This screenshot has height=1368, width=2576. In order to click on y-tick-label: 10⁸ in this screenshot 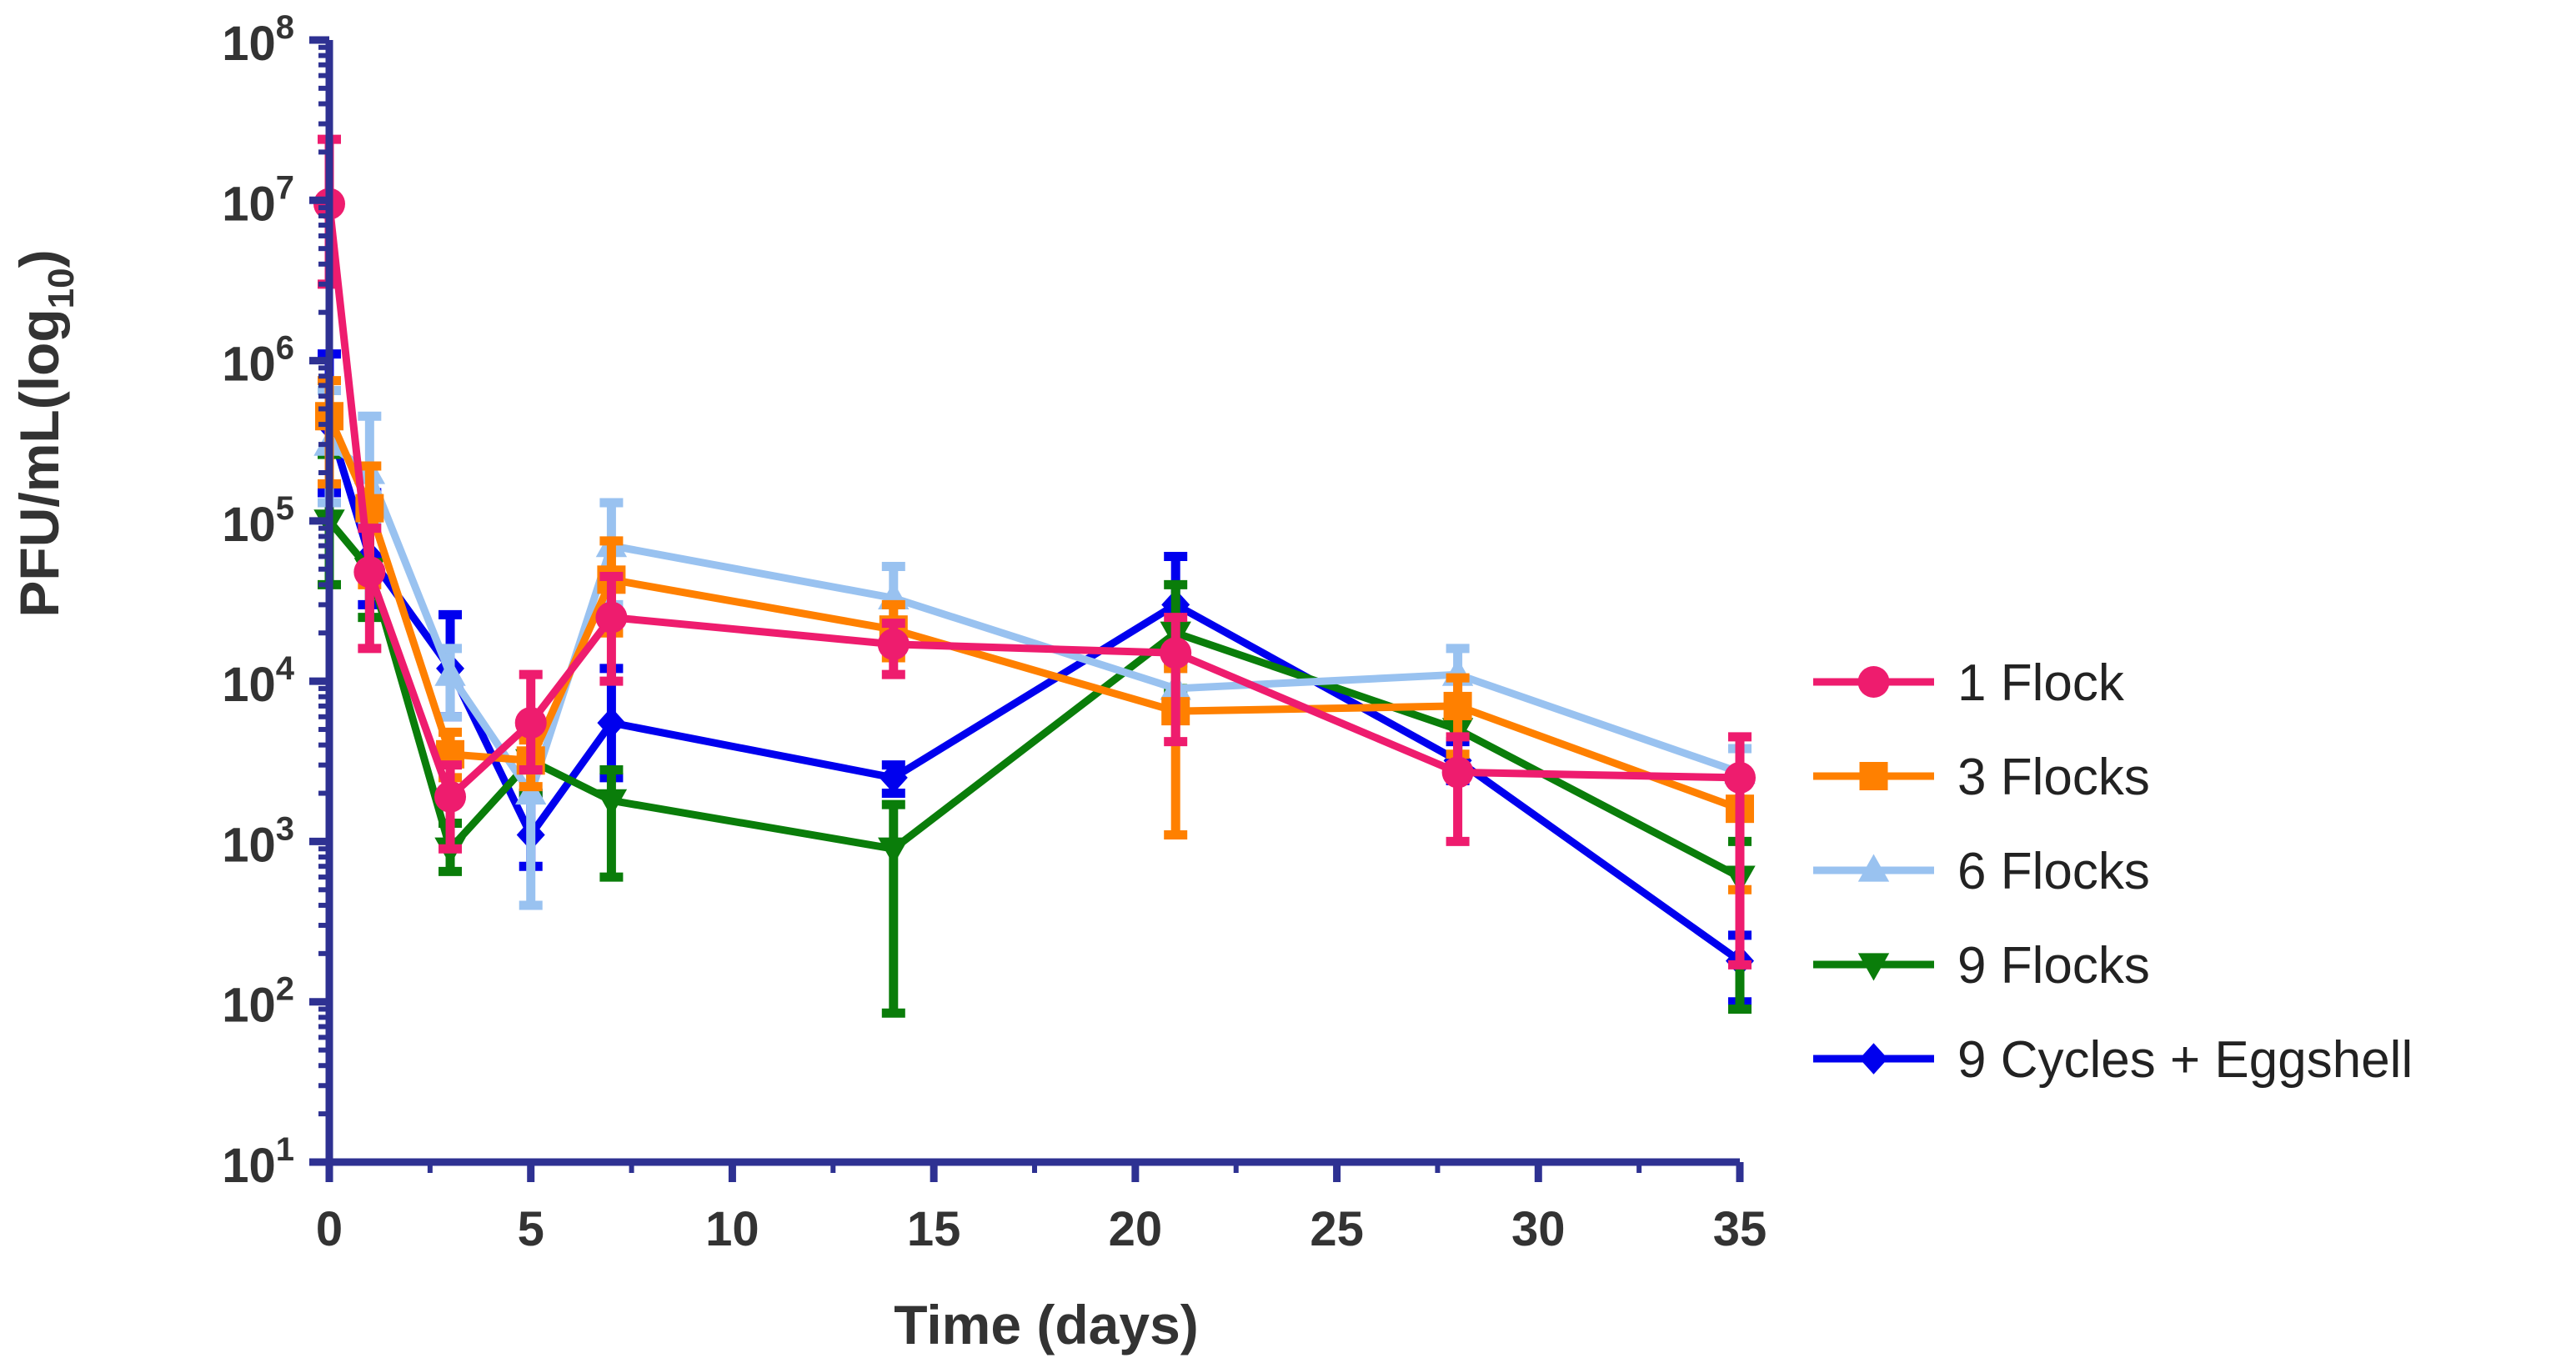, I will do `click(258, 40)`.